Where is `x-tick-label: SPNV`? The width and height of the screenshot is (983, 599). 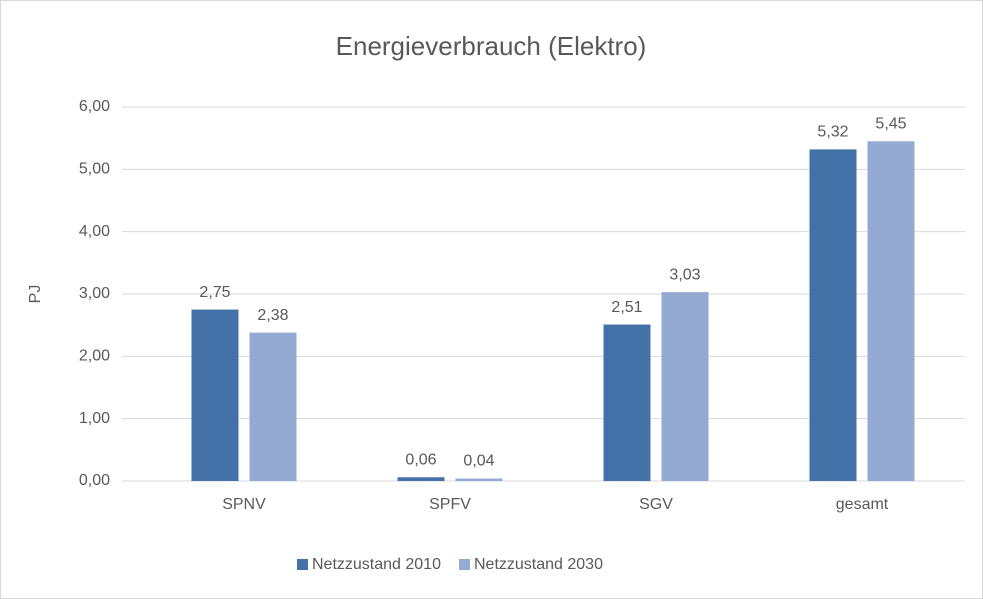 x-tick-label: SPNV is located at coordinates (244, 504).